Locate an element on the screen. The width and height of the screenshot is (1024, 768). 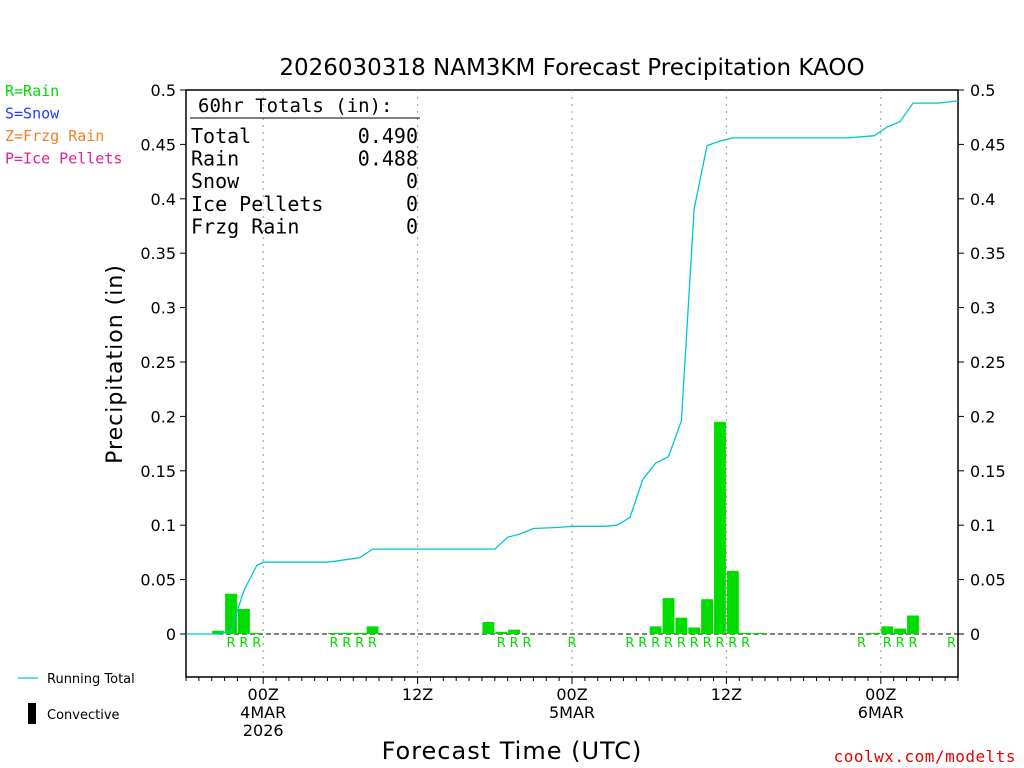
y-tick-label-right-8: 0.4 is located at coordinates (982, 199).